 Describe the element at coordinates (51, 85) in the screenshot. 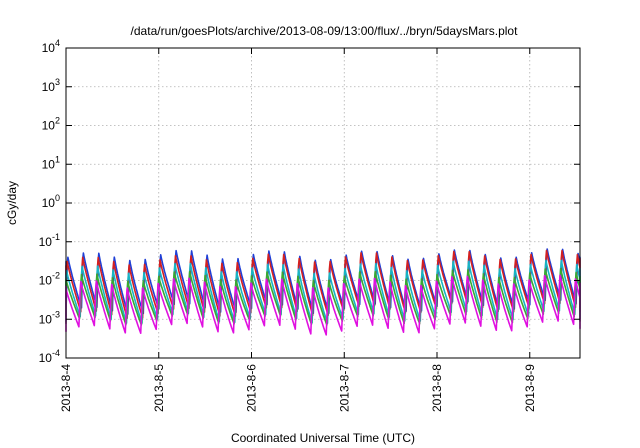

I see `y-tick-label: 10³` at that location.